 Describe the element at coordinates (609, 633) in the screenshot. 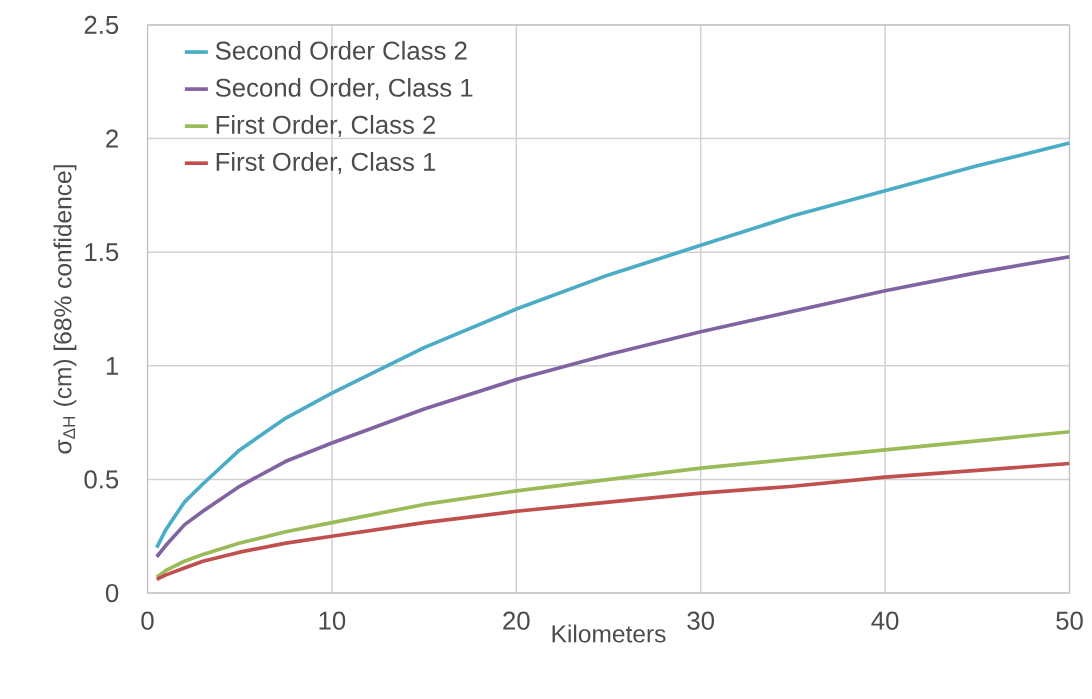

I see `x-axis-title: Kilometers` at that location.